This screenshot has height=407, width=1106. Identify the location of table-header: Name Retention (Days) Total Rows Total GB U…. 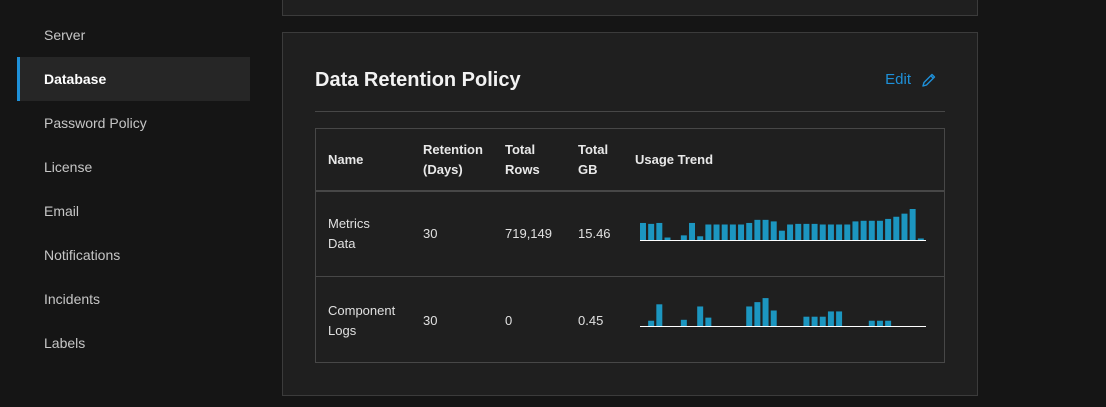
(630, 160).